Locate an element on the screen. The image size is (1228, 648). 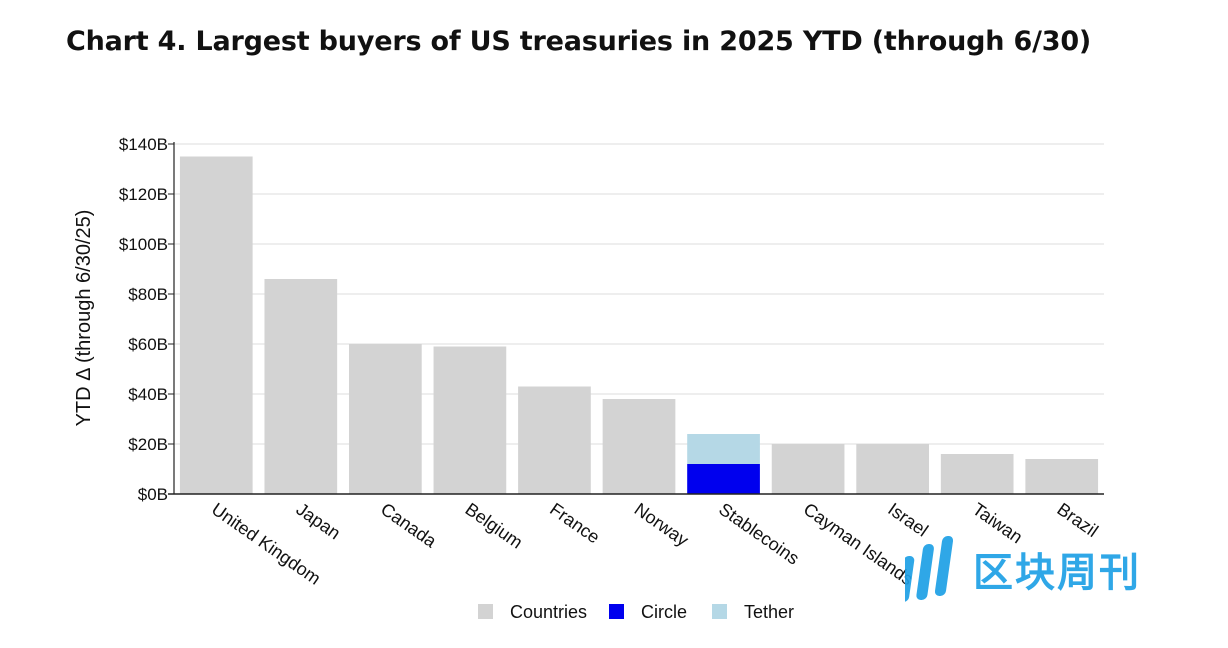
bar-circle is located at coordinates (723, 479).